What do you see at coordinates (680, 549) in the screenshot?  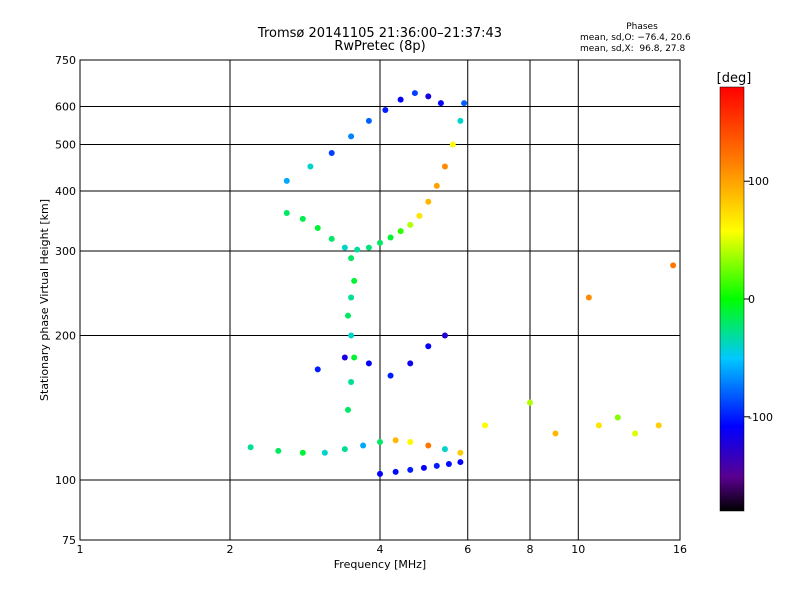 I see `x-tick-label: 16` at bounding box center [680, 549].